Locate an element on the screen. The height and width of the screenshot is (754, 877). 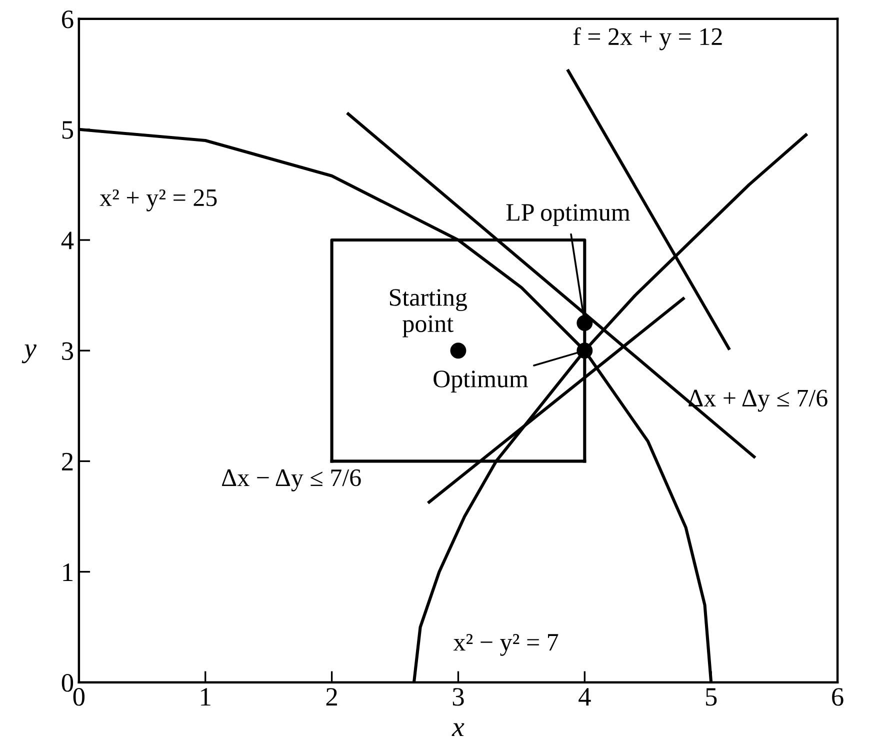
x-tick-label: 2 is located at coordinates (331, 697).